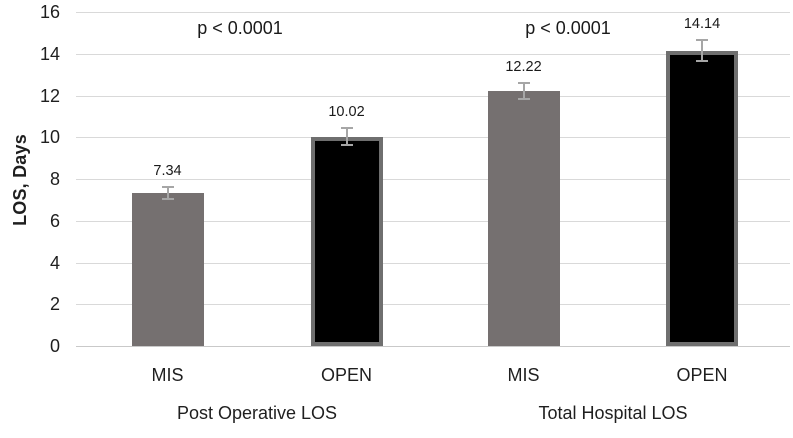  Describe the element at coordinates (49, 137) in the screenshot. I see `y-tick-label: 10` at that location.